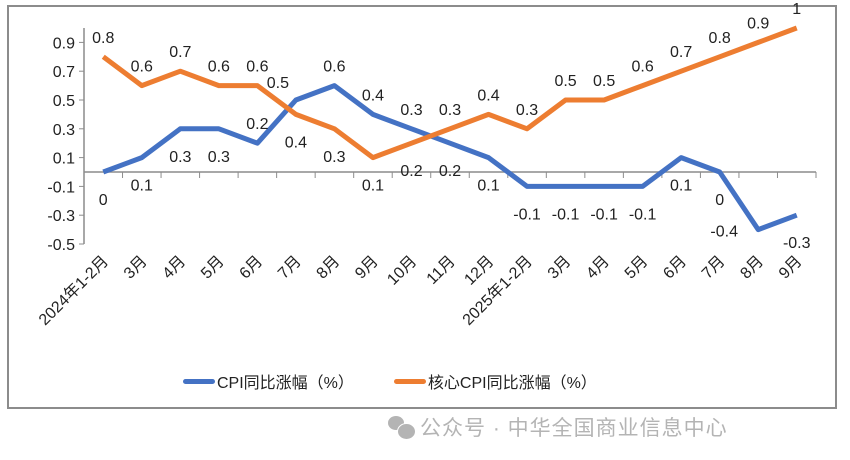 The height and width of the screenshot is (460, 850). I want to click on data-label: -0.3, so click(797, 243).